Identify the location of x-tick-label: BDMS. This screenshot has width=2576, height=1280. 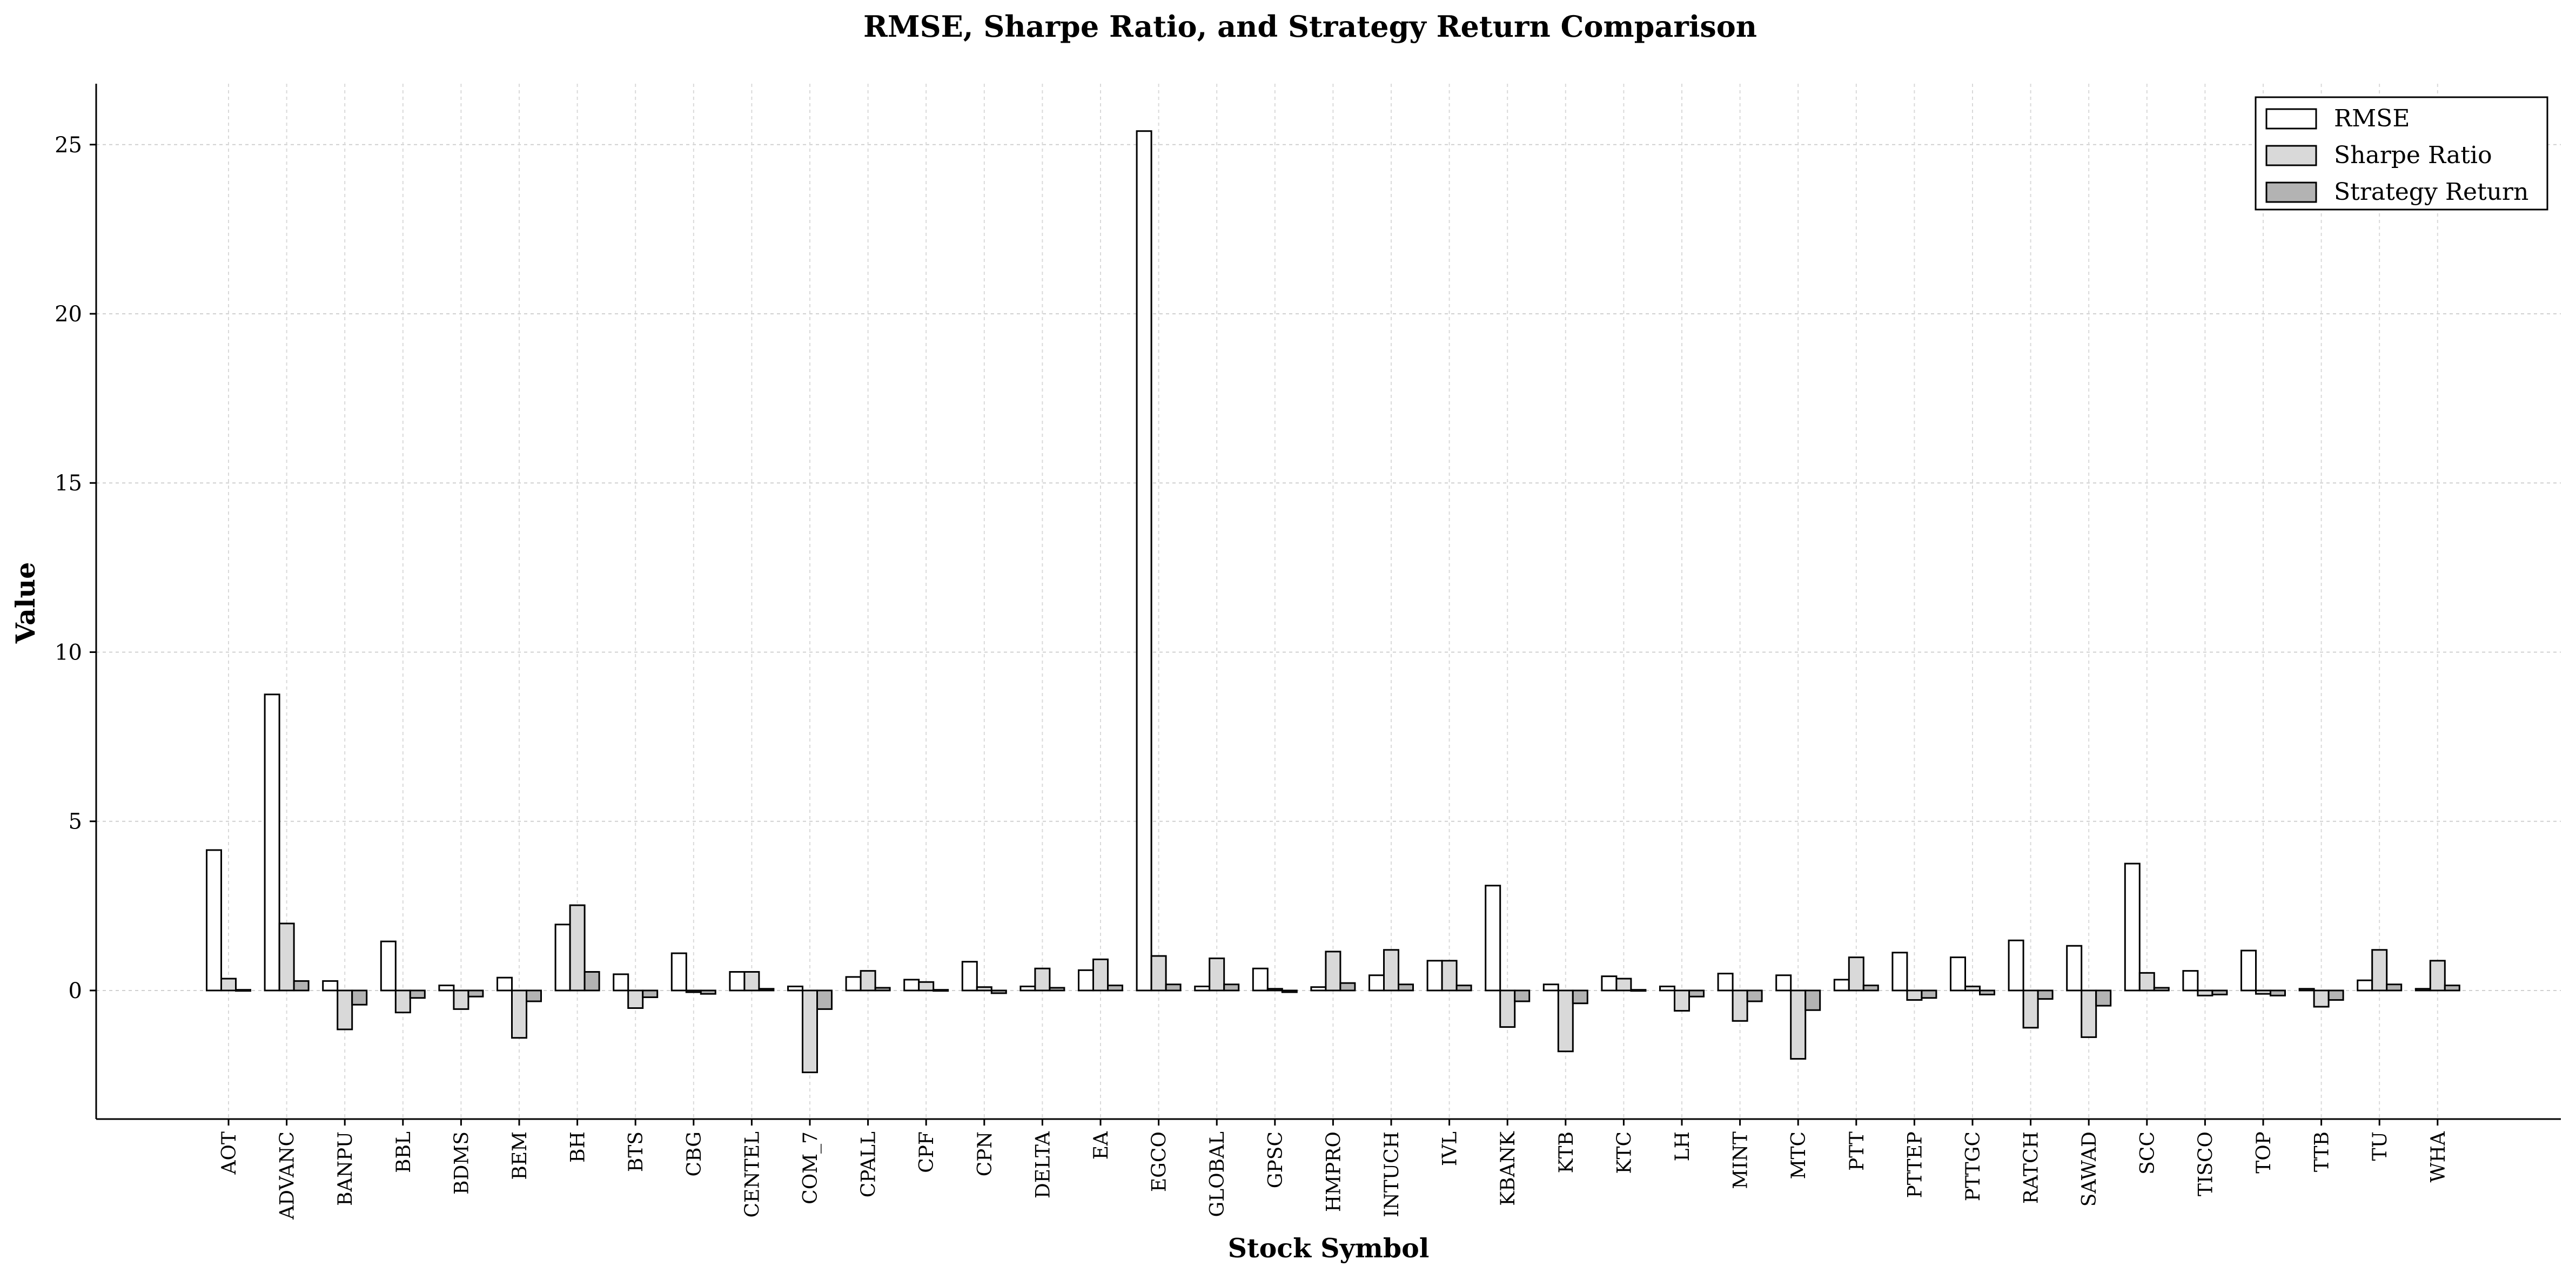
(462, 1163).